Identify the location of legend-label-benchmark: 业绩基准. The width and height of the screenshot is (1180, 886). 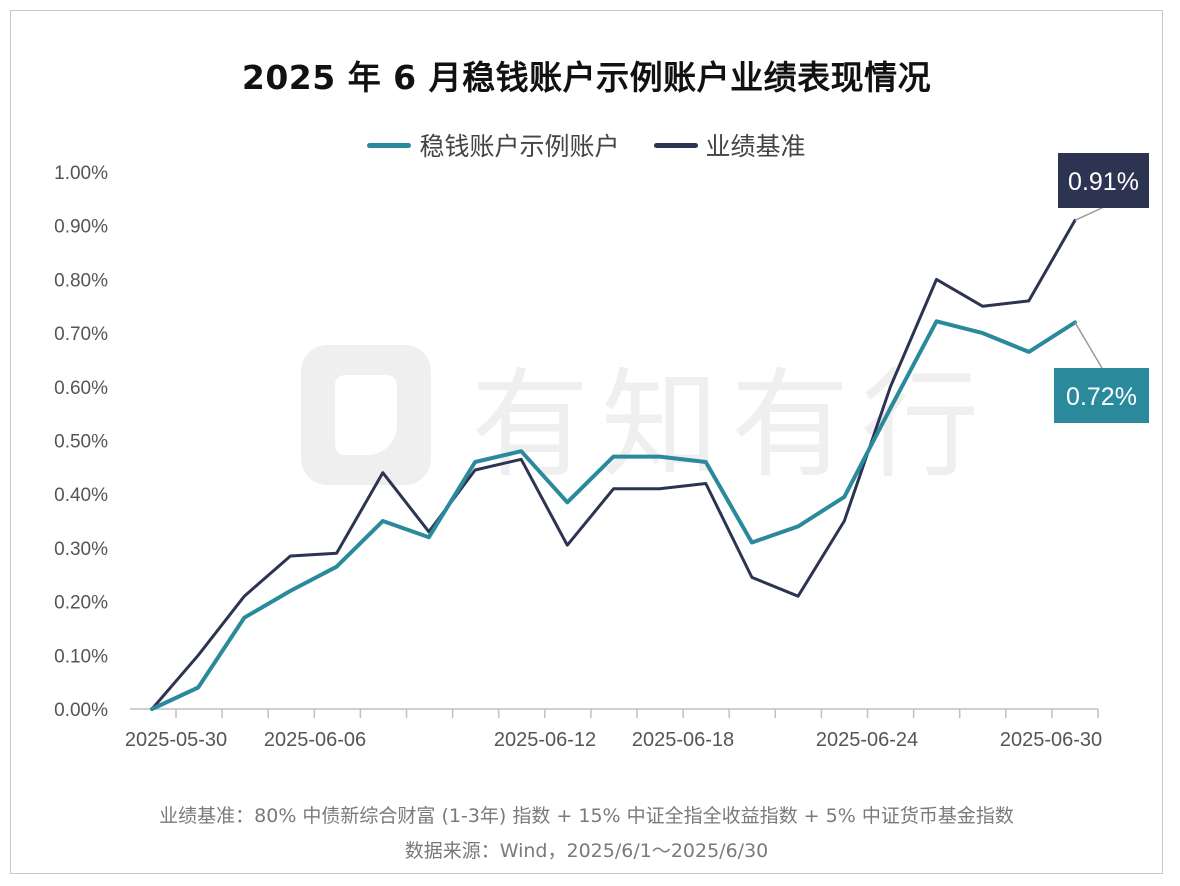
(755, 146).